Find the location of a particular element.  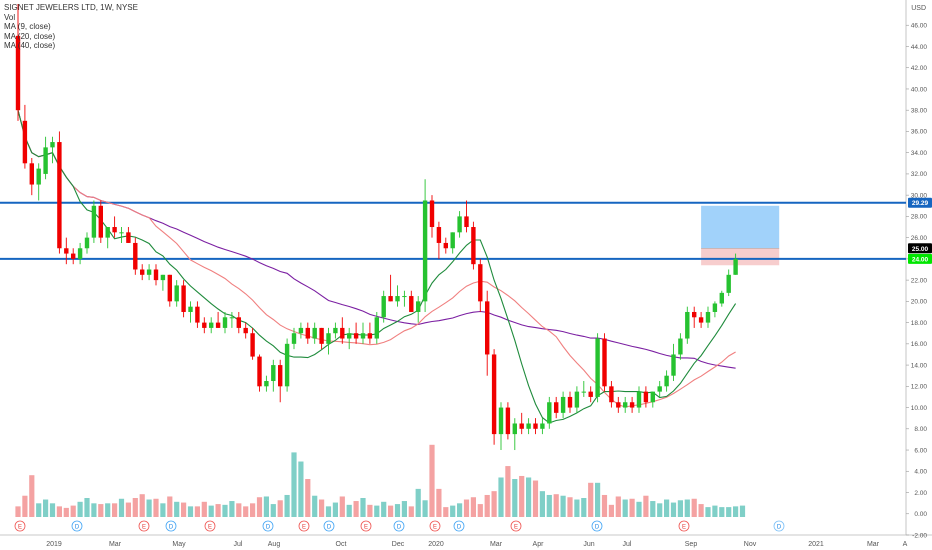

price-tick-label: 32.00 is located at coordinates (919, 174).